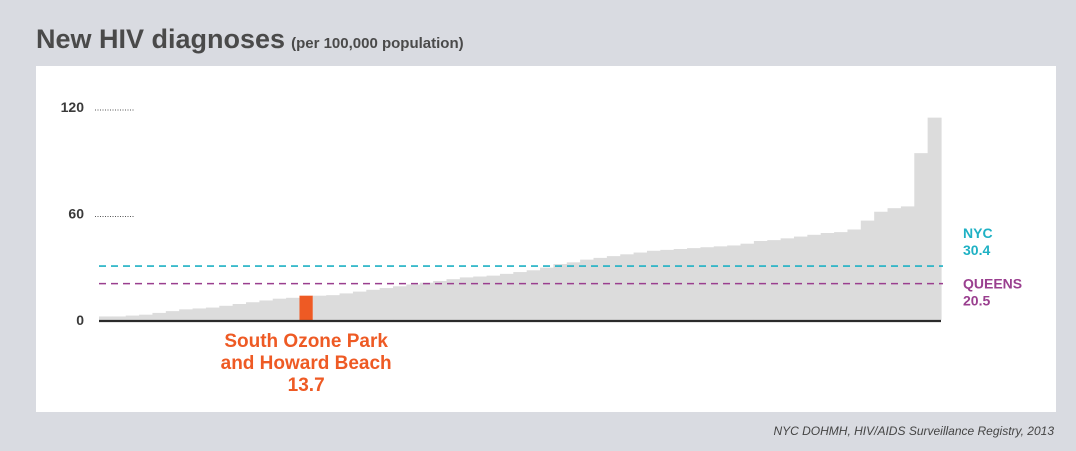  What do you see at coordinates (377, 43) in the screenshot?
I see `chart-subtitle: (per 100,000 population)` at bounding box center [377, 43].